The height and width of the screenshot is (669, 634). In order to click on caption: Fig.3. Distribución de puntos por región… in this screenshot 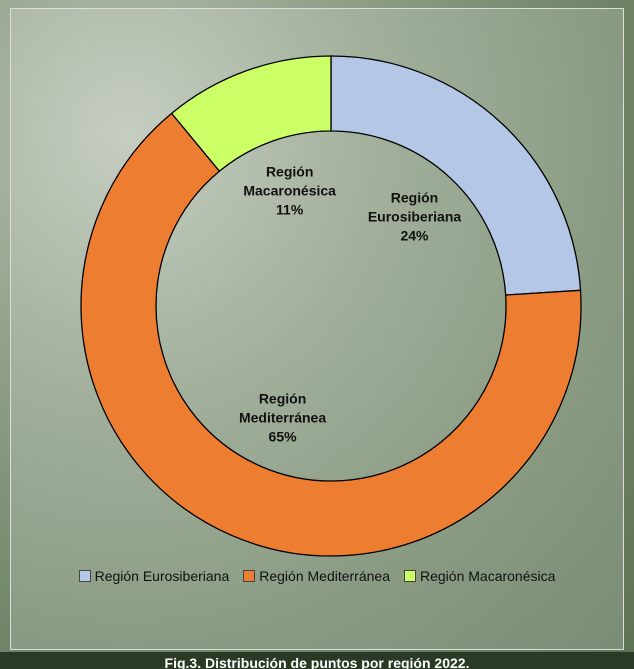, I will do `click(317, 660)`.